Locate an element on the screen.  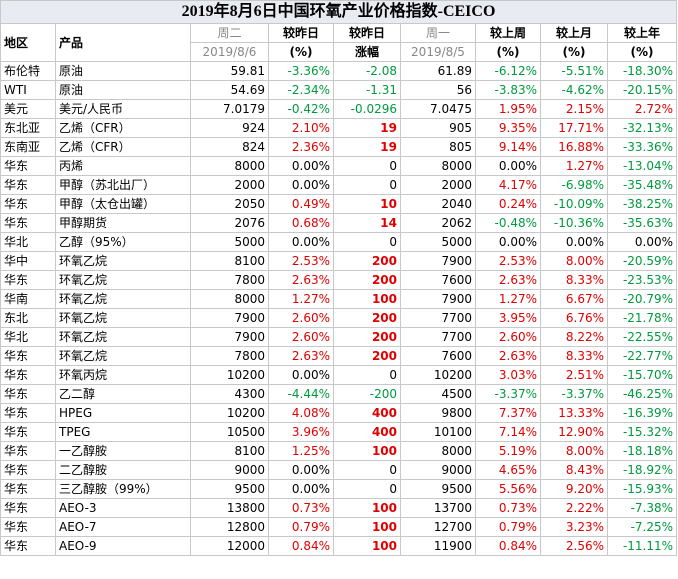
header: 较上月 is located at coordinates (574, 33).